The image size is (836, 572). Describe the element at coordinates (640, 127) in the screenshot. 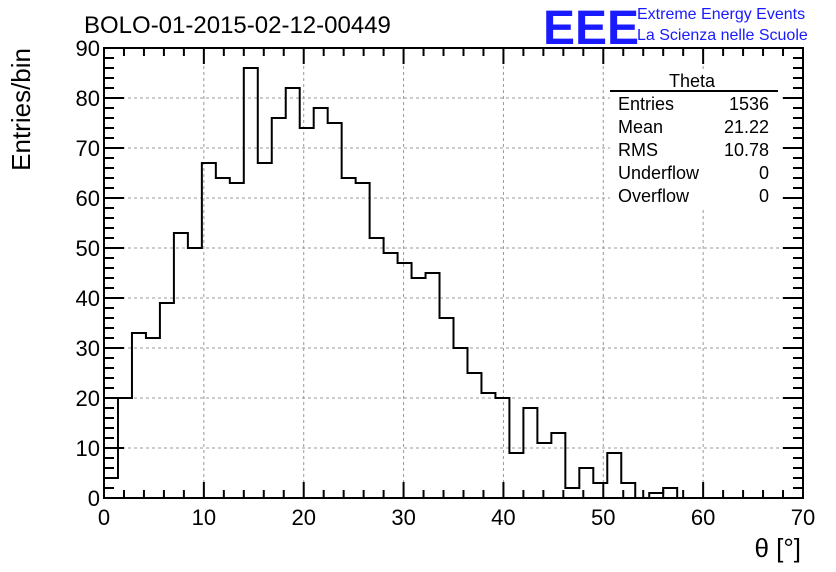

I see `stats-row-label: Mean` at that location.